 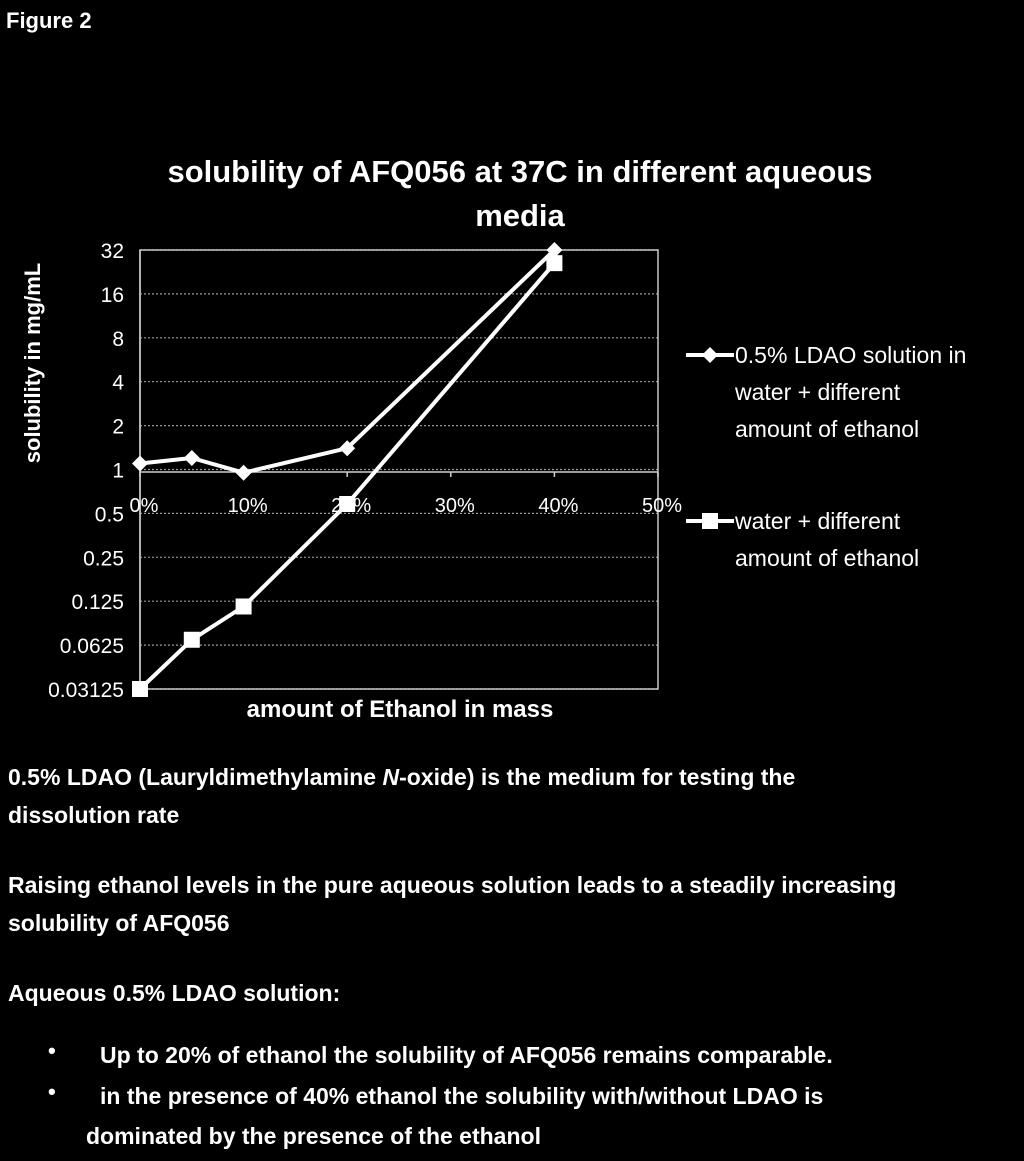 I want to click on y-tick-label-6: 0.5, so click(x=109, y=514).